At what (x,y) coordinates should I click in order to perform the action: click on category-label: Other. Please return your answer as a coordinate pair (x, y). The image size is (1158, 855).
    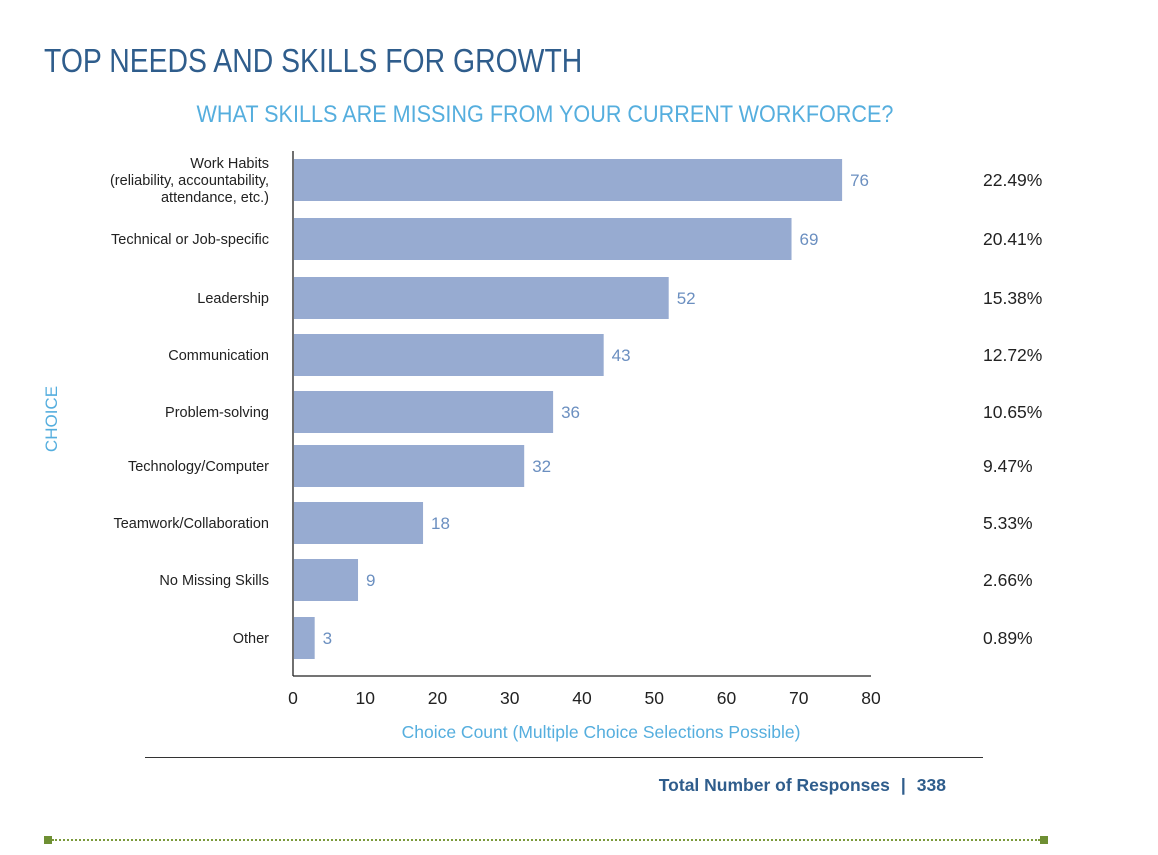
    Looking at the image, I should click on (251, 639).